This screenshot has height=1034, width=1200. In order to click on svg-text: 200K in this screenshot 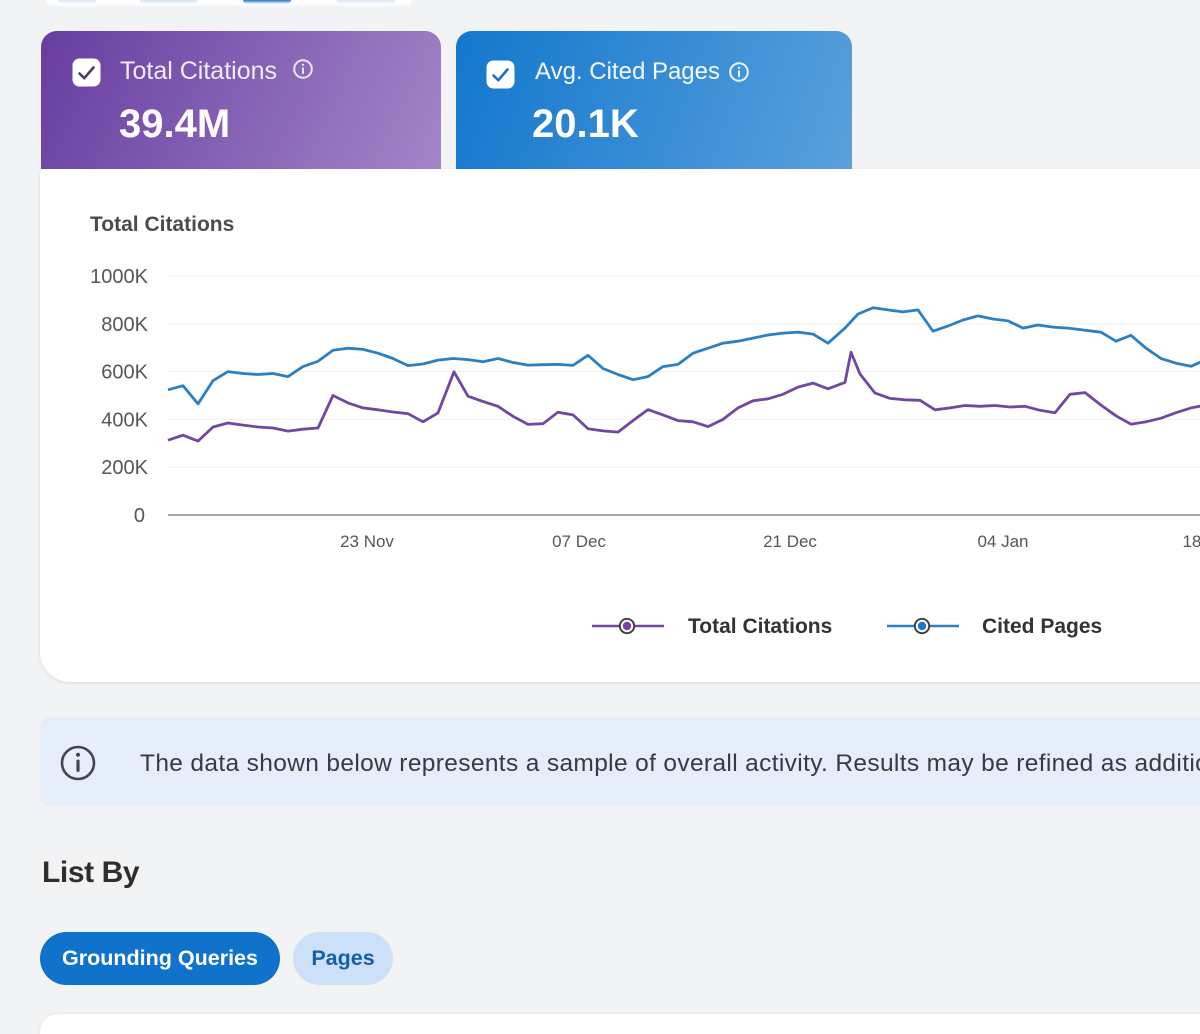, I will do `click(124, 468)`.